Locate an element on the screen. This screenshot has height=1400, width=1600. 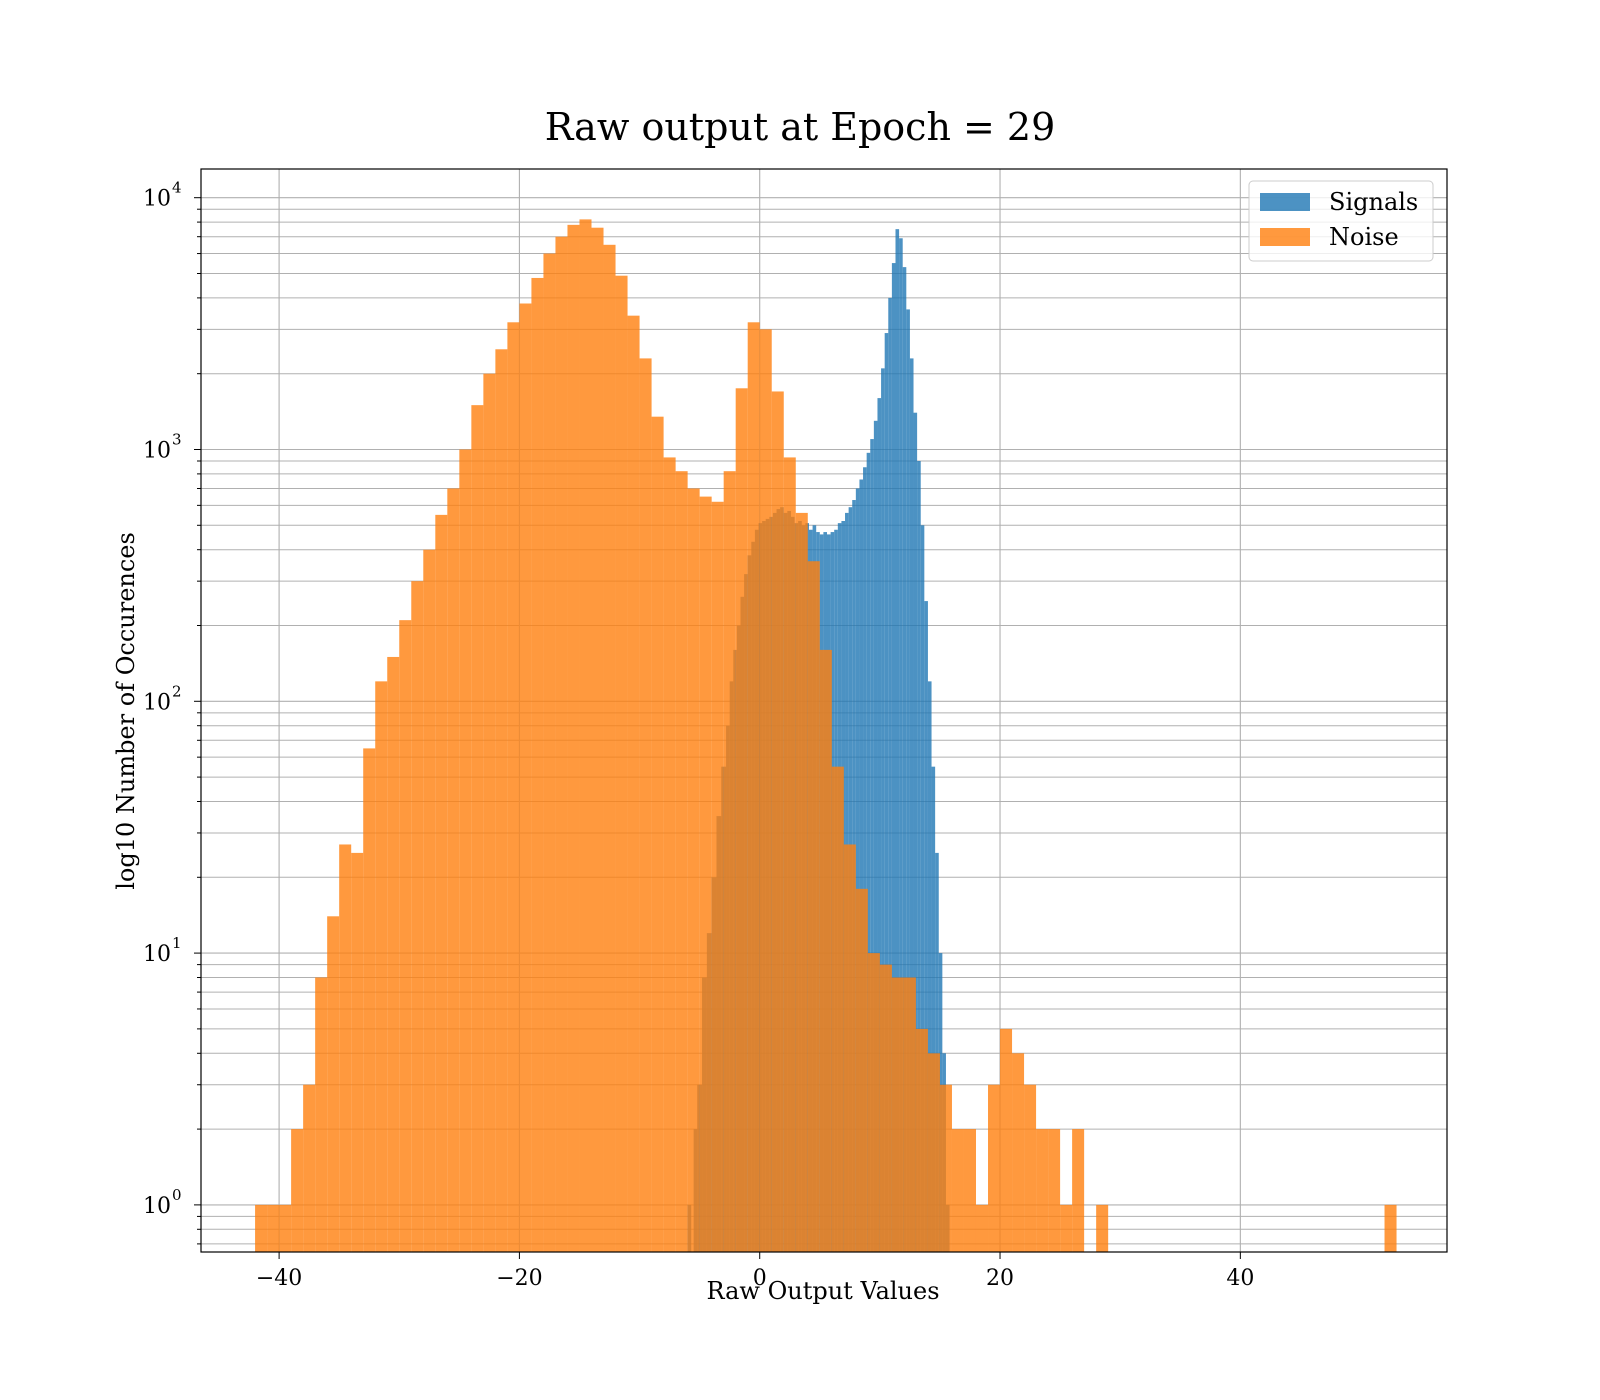
y-tick-label-exponent: 2 is located at coordinates (177, 691).